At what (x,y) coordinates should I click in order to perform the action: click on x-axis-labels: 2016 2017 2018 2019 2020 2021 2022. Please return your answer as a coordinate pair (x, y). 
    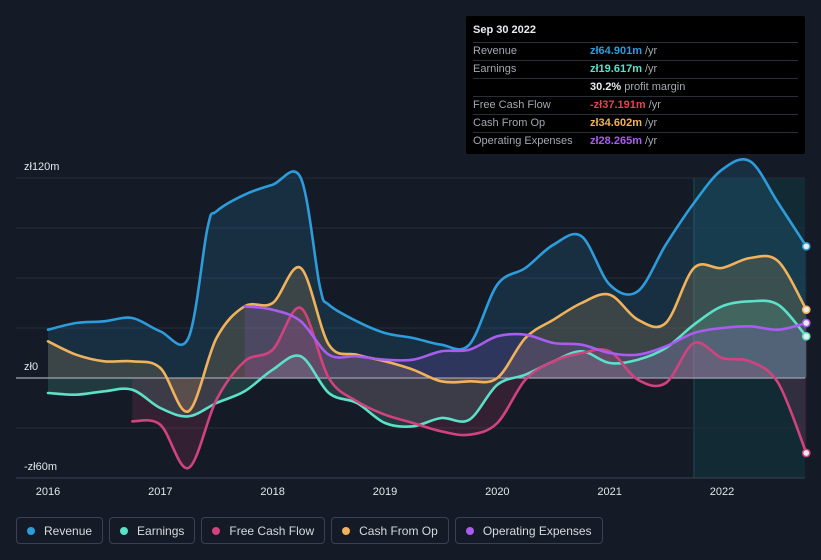
    Looking at the image, I should click on (385, 492).